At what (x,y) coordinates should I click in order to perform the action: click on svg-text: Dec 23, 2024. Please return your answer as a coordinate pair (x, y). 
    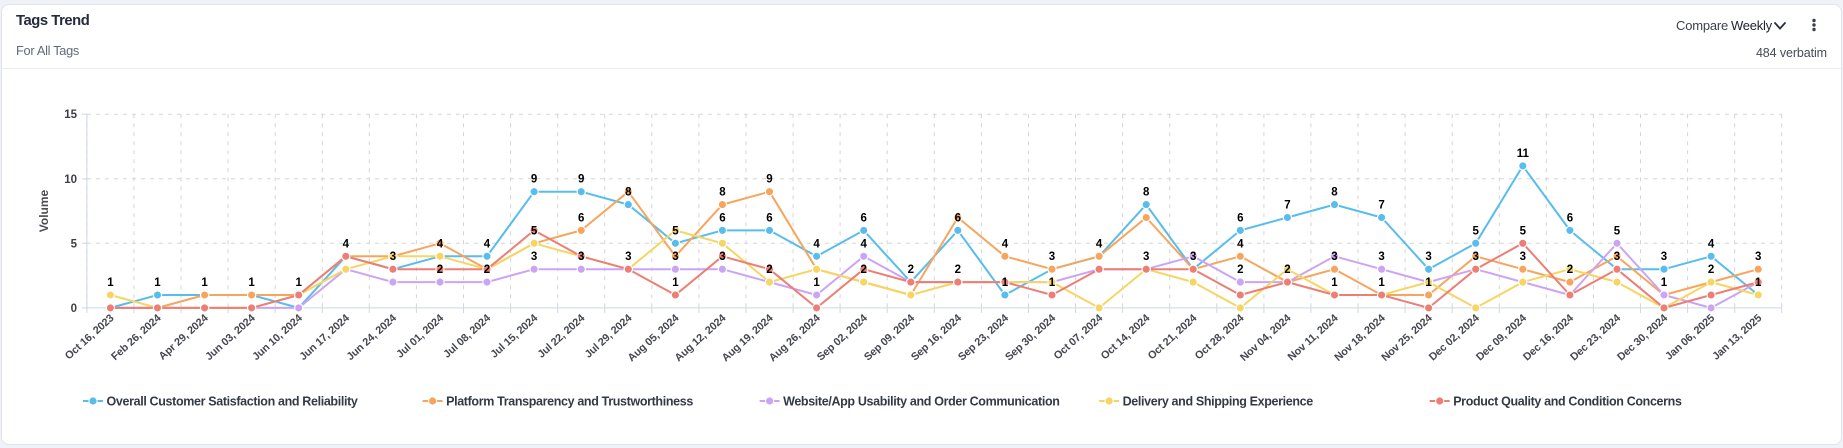
    Looking at the image, I should click on (1595, 337).